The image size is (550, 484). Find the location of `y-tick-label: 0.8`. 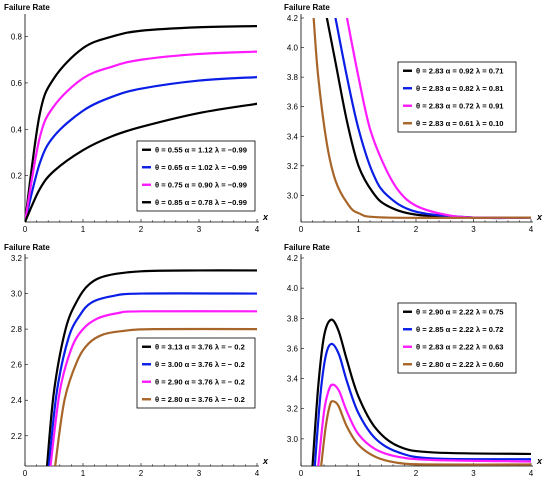

y-tick-label: 0.8 is located at coordinates (17, 37).